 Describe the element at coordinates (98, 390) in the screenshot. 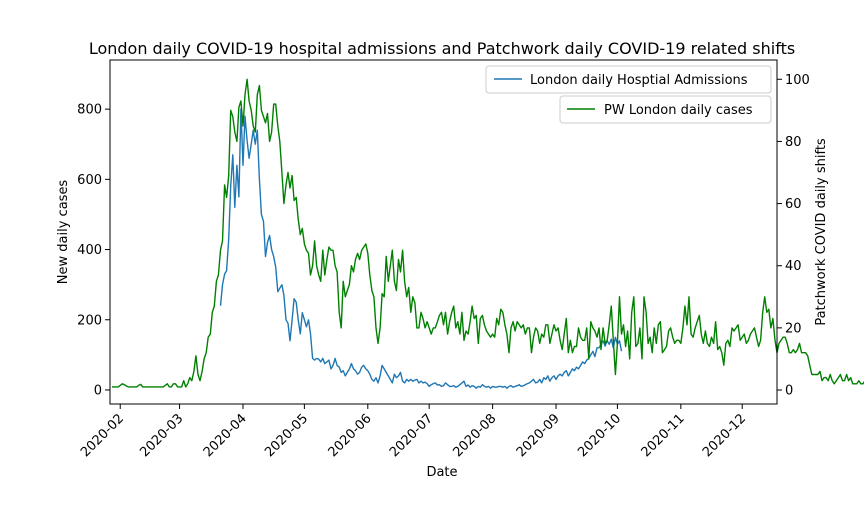

I see `y-left-tick-label: 0` at that location.